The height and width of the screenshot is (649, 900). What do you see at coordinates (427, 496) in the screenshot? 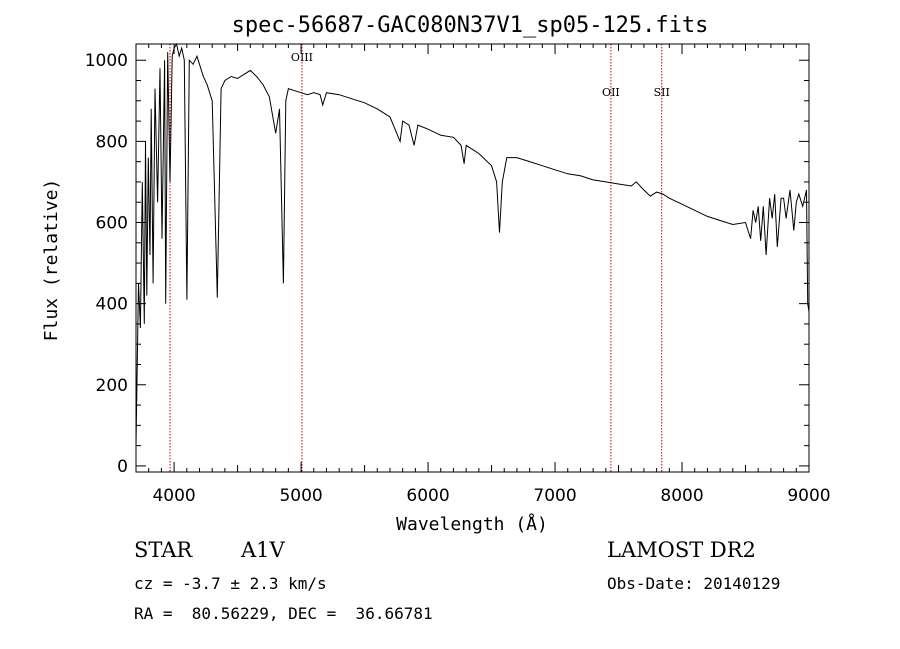
I see `x-tick-label: 6000` at bounding box center [427, 496].